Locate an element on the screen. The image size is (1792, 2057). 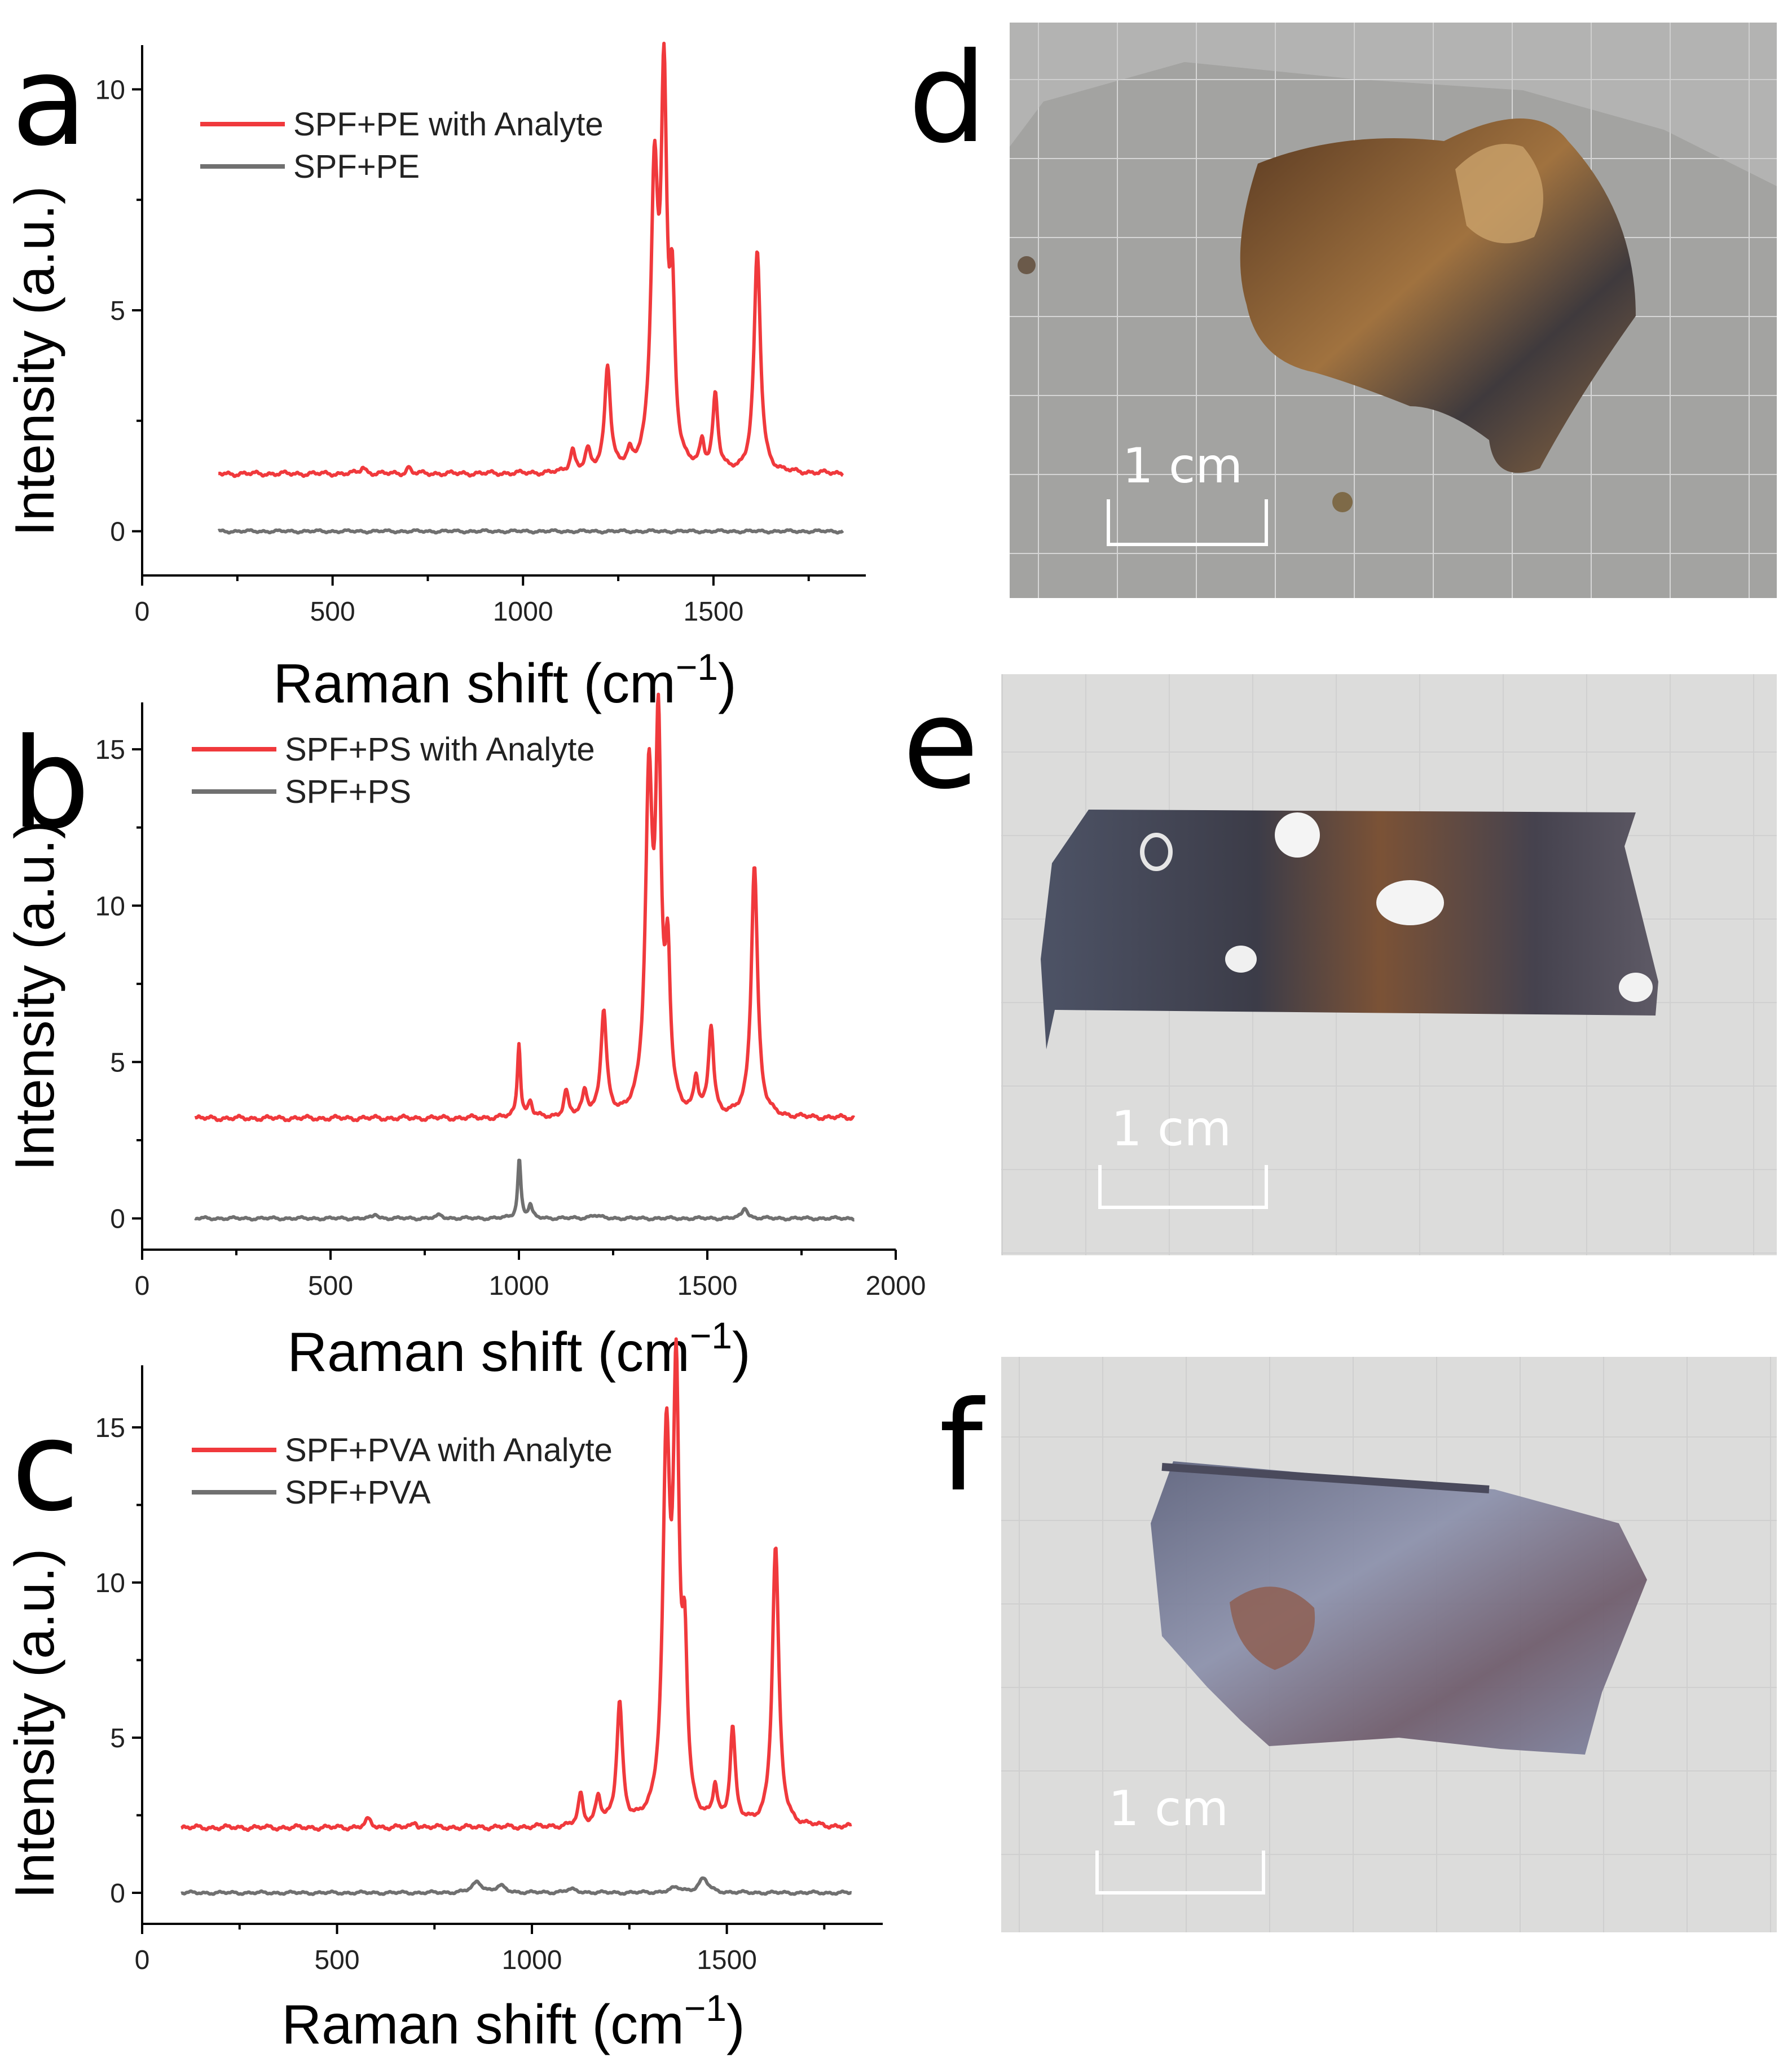
series-line-a-analyte is located at coordinates (530, 259).